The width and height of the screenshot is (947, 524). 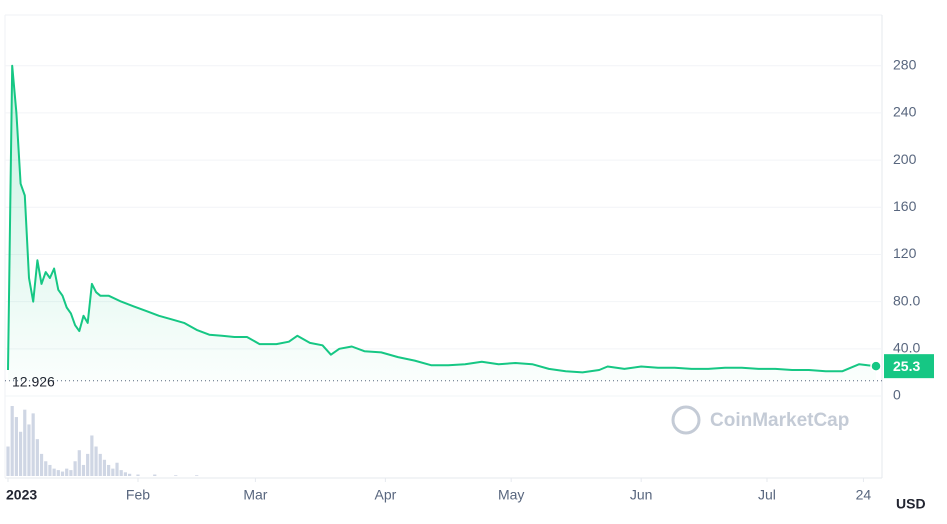 What do you see at coordinates (906, 366) in the screenshot?
I see `current-price-label: 25.3` at bounding box center [906, 366].